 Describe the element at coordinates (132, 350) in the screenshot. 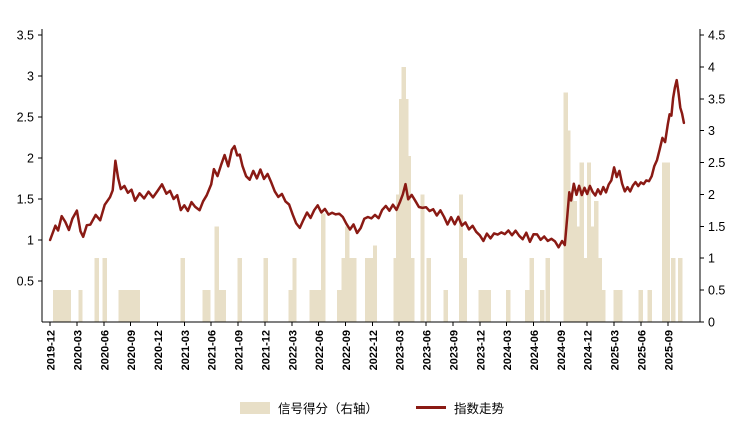

I see `x-axis-tick-label: 2020-09` at that location.